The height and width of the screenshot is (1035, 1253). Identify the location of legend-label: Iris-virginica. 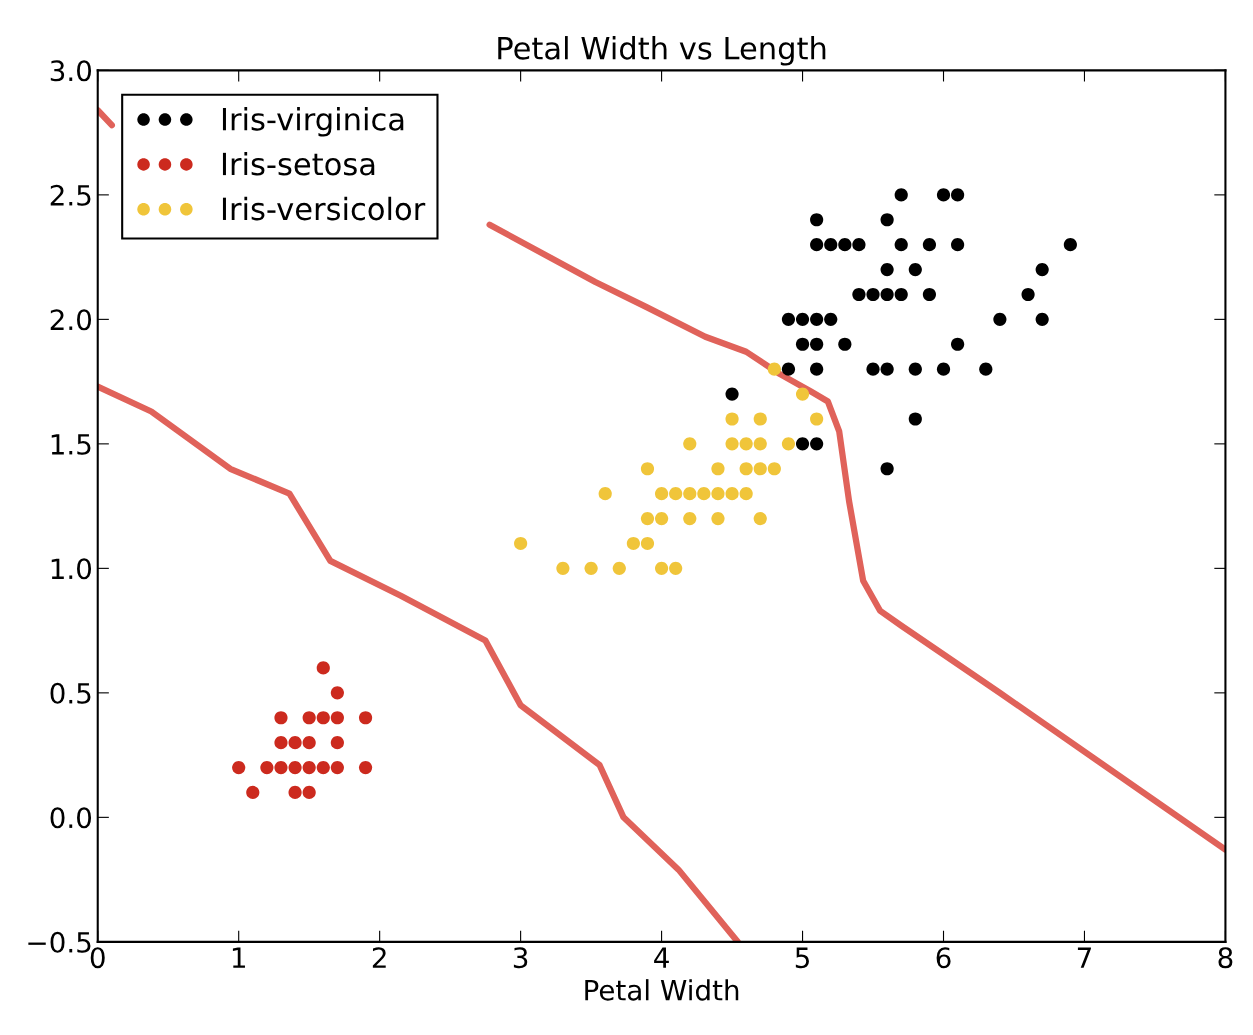
(313, 122).